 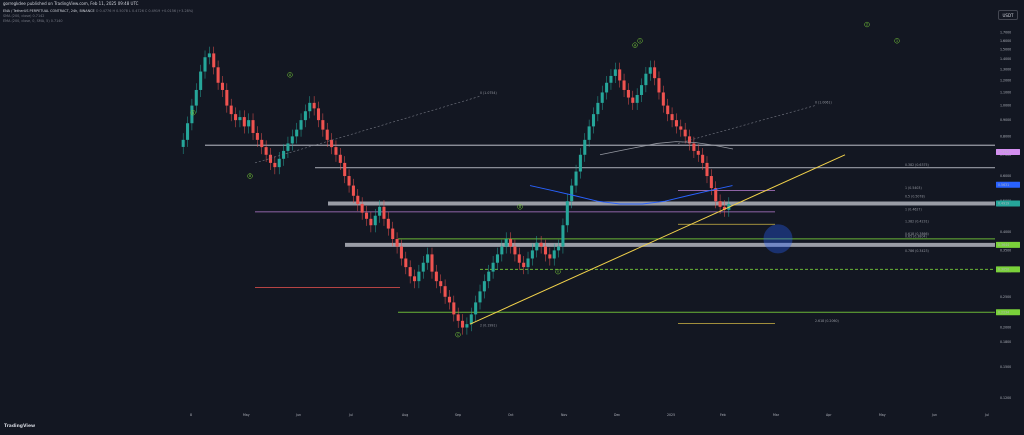 What do you see at coordinates (1003, 245) in the screenshot?
I see `price-label-text: 0.3644` at bounding box center [1003, 245].